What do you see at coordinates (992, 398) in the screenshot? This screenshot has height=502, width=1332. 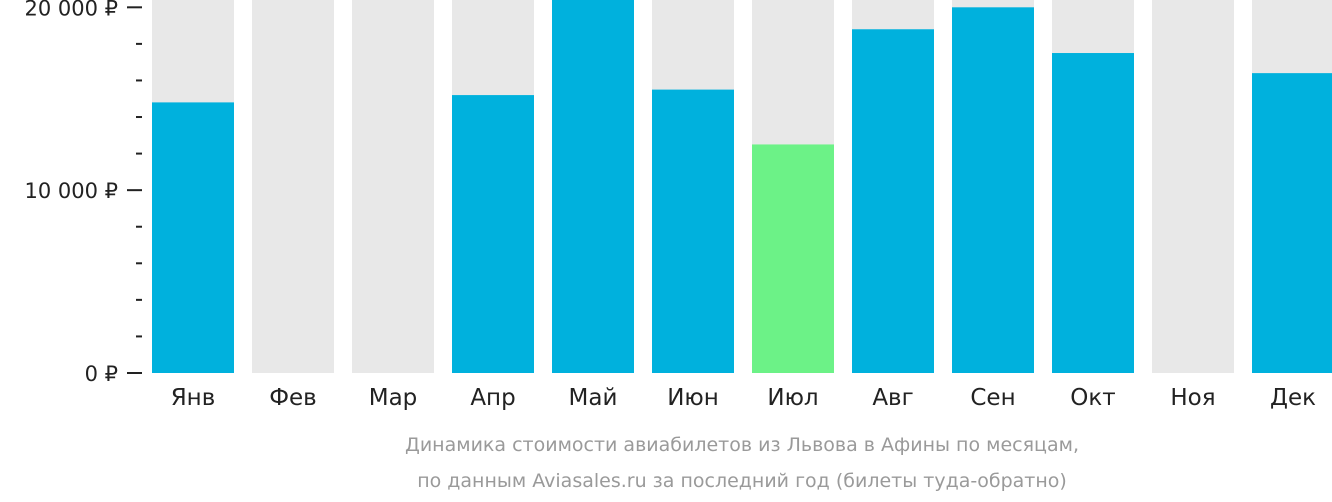 I see `x-label-9: Сен` at bounding box center [992, 398].